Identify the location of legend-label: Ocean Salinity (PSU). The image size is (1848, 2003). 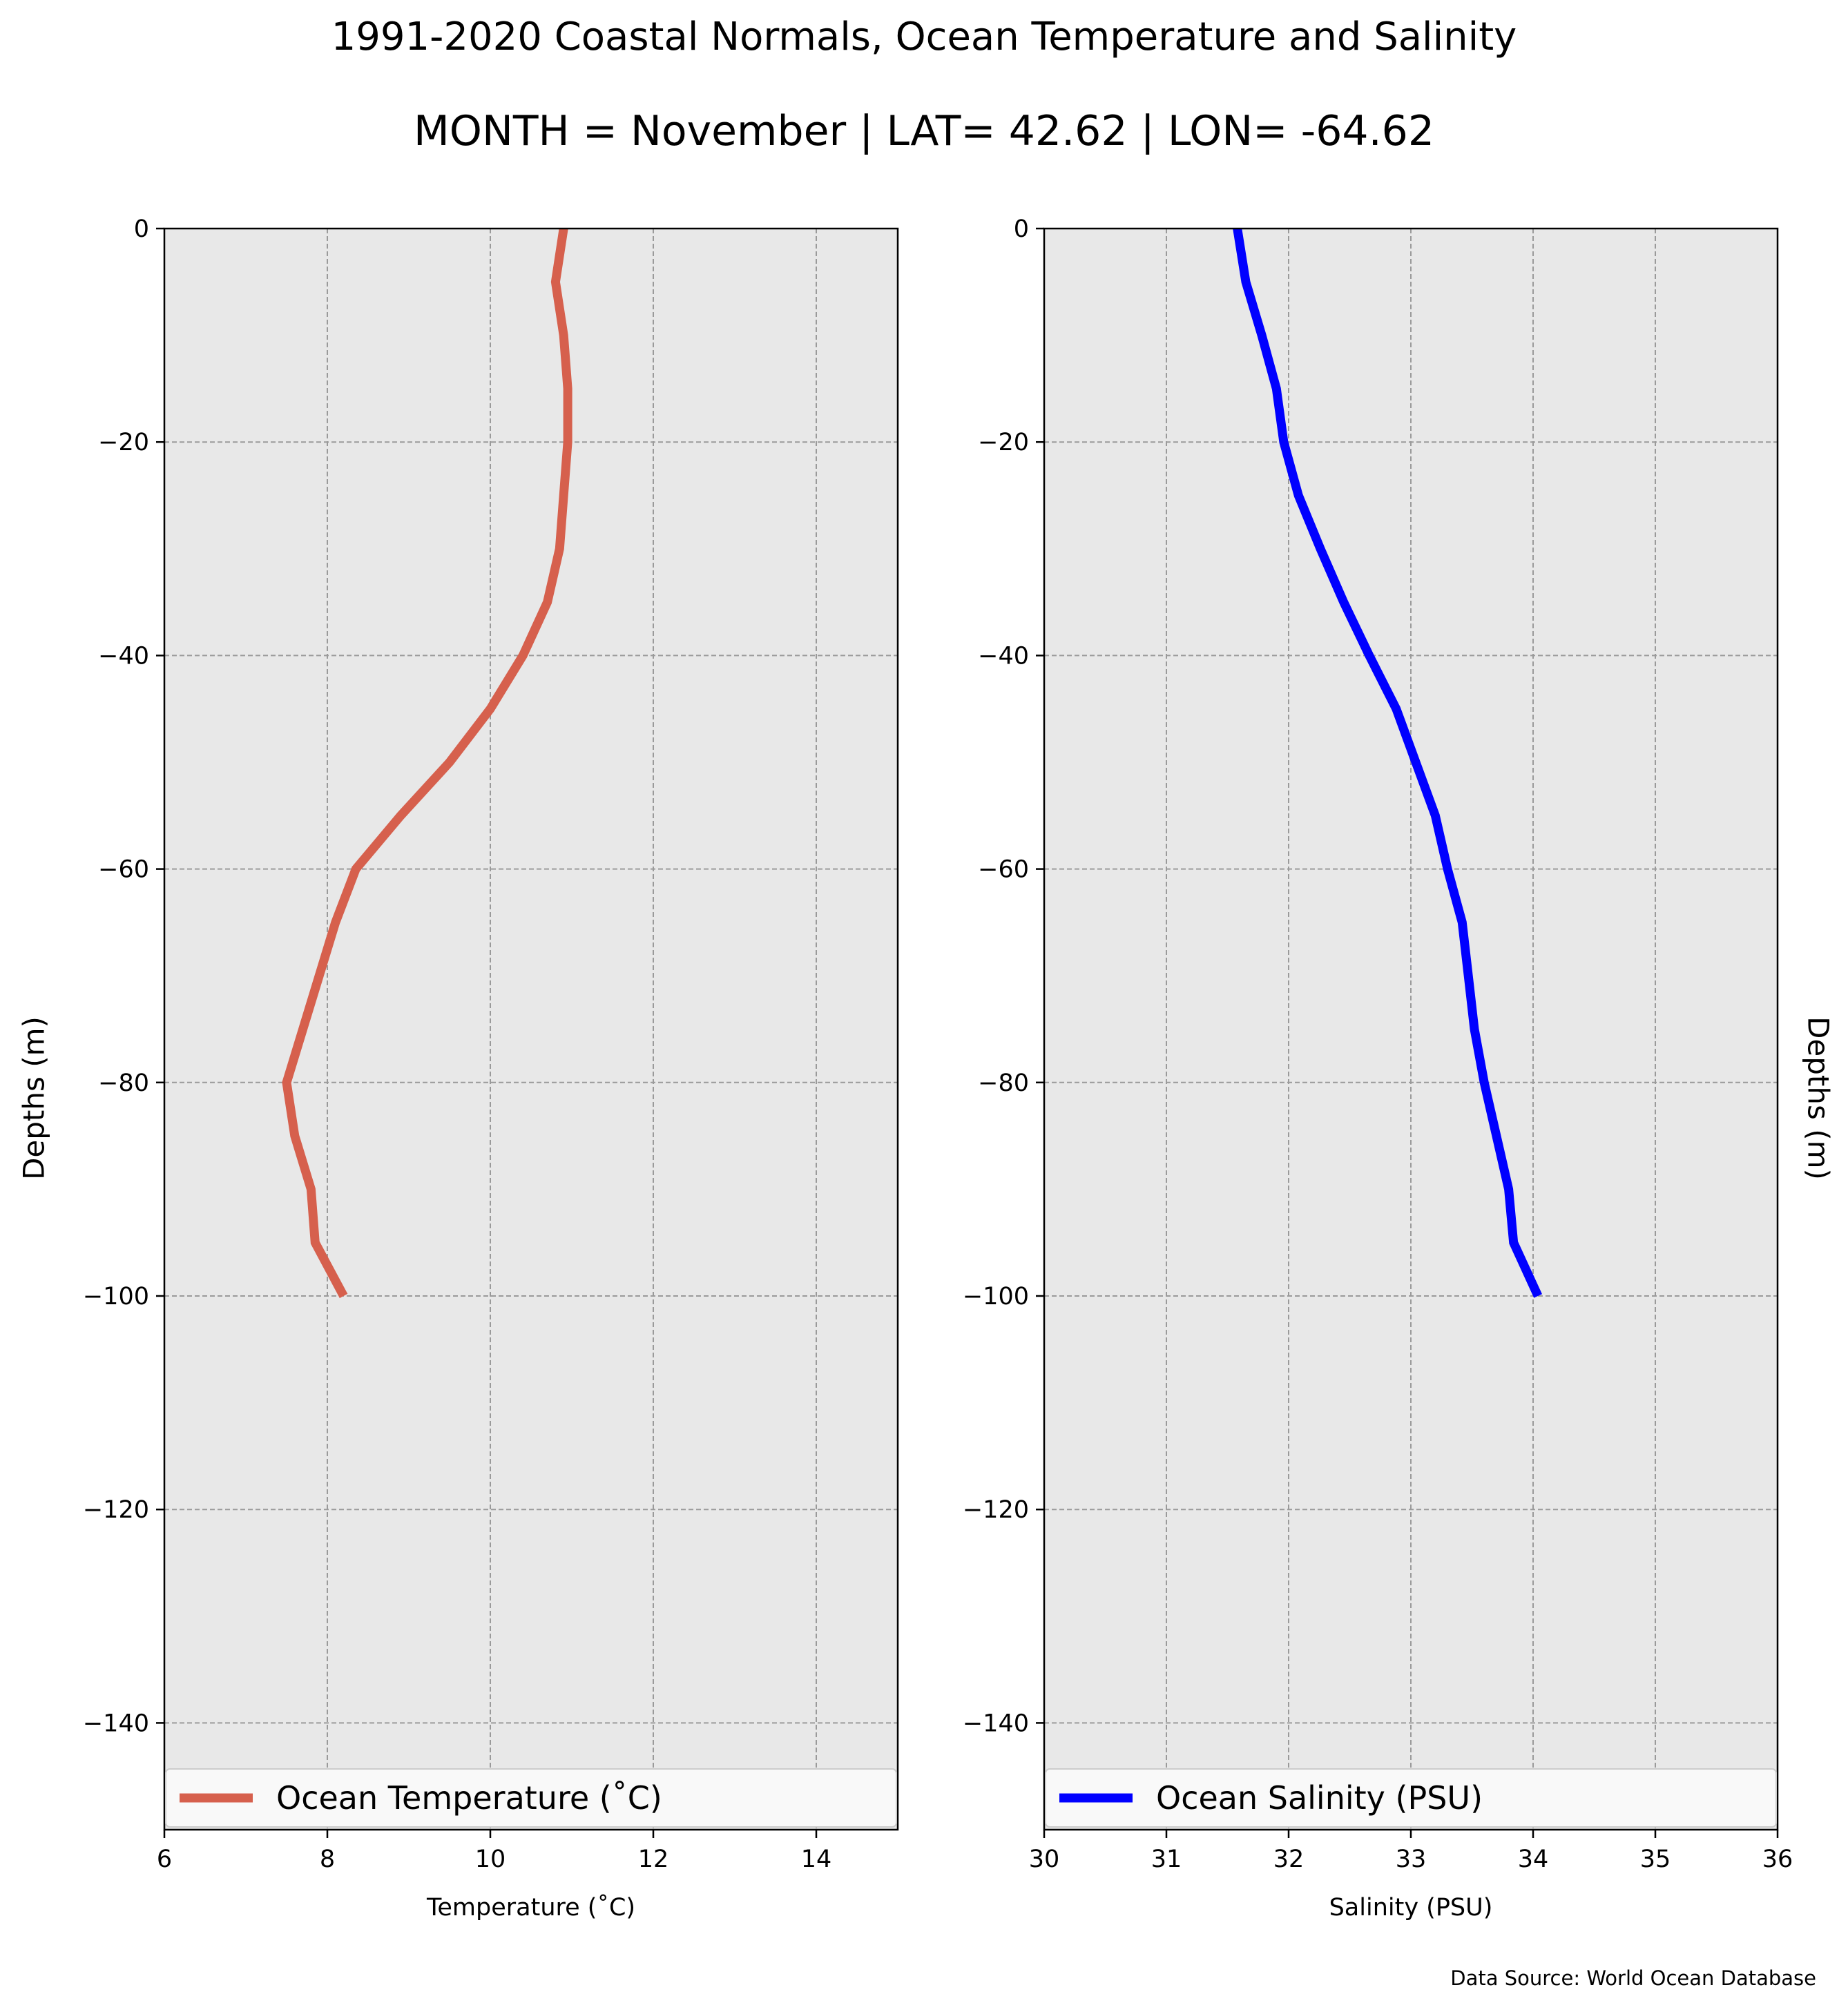
(1319, 1798).